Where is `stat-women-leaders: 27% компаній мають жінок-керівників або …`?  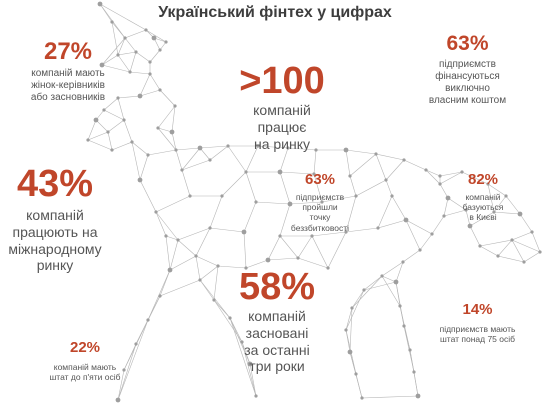
stat-women-leaders: 27% компаній мають жінок-керівників або … is located at coordinates (68, 72).